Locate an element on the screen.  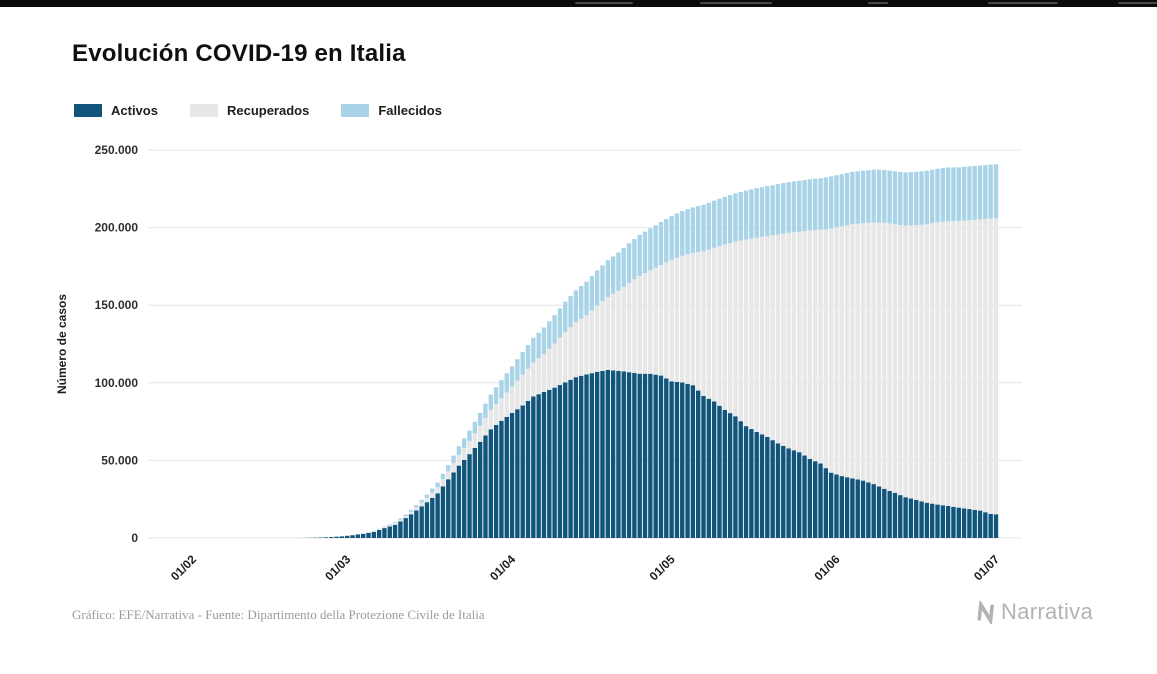
y-axis-labels: 0 50.000 100.000 150.000 200.000 250.000 is located at coordinates (117, 344).